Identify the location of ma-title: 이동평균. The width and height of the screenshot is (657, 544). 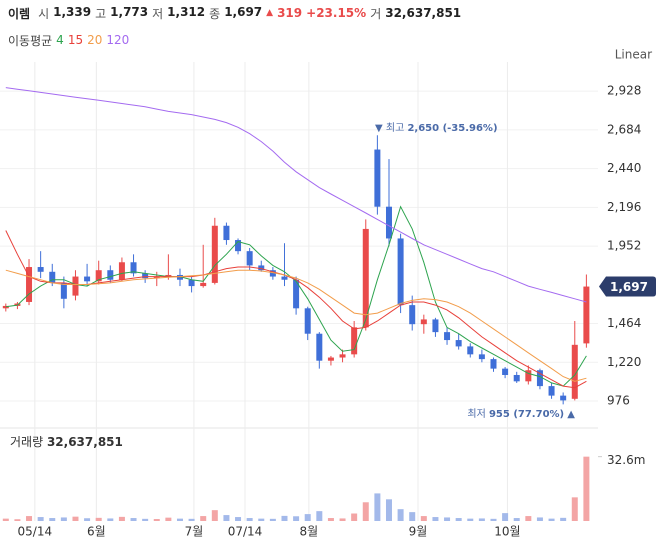
(30, 40).